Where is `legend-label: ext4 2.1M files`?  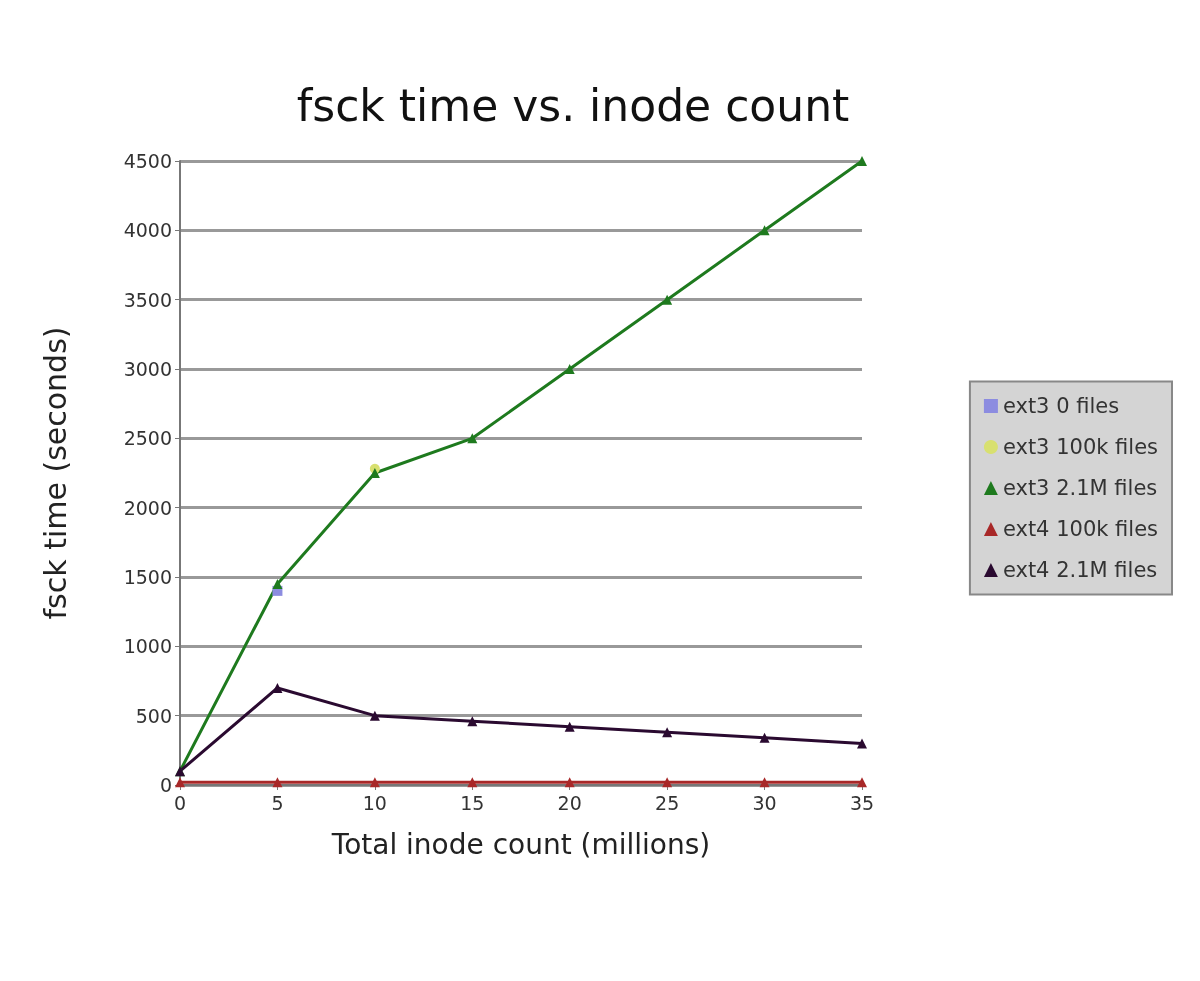 legend-label: ext4 2.1M files is located at coordinates (1080, 570).